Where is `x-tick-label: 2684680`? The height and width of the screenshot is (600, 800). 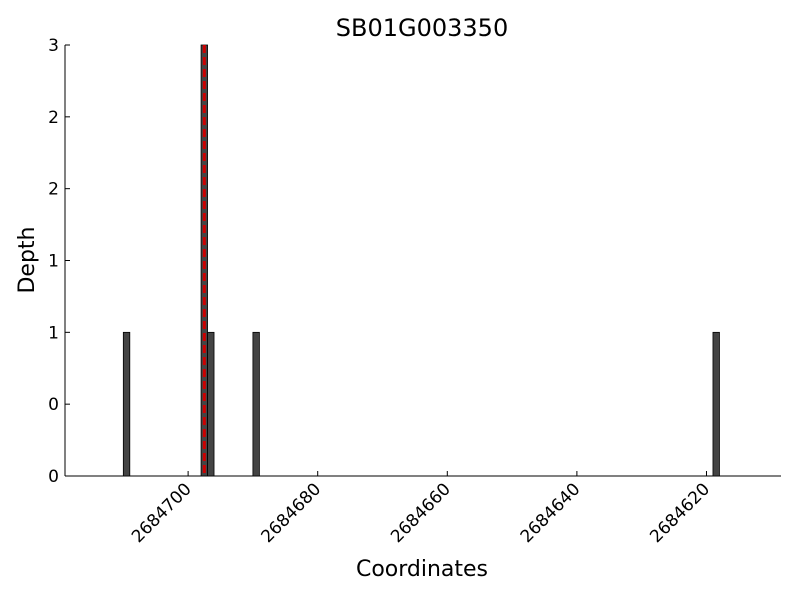 x-tick-label: 2684680 is located at coordinates (292, 513).